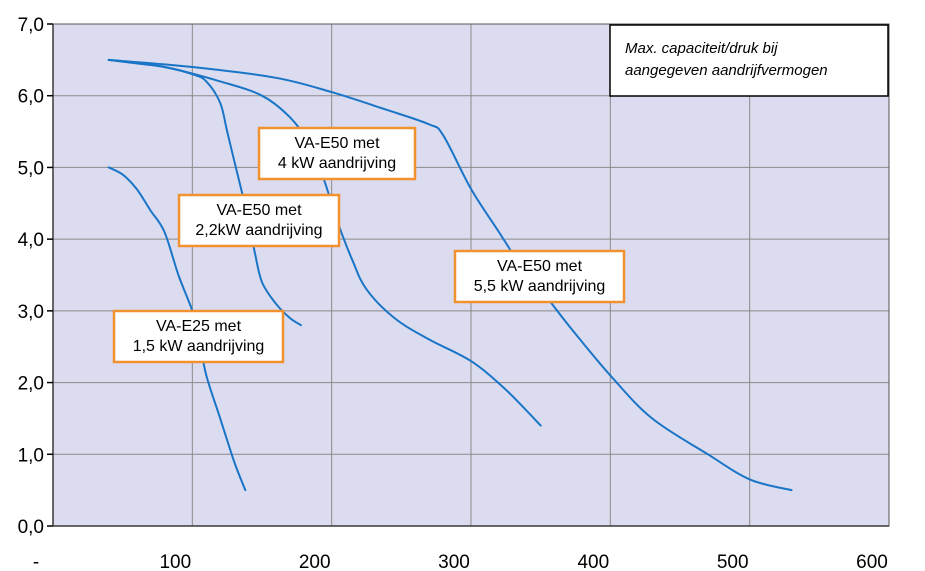 Image resolution: width=925 pixels, height=571 pixels. I want to click on y-tick-label-5: 5,0, so click(31, 168).